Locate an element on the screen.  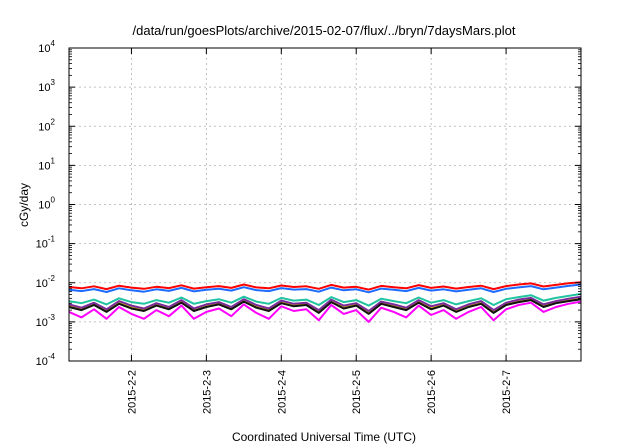
y-tick-label: 10¹ is located at coordinates (46, 164).